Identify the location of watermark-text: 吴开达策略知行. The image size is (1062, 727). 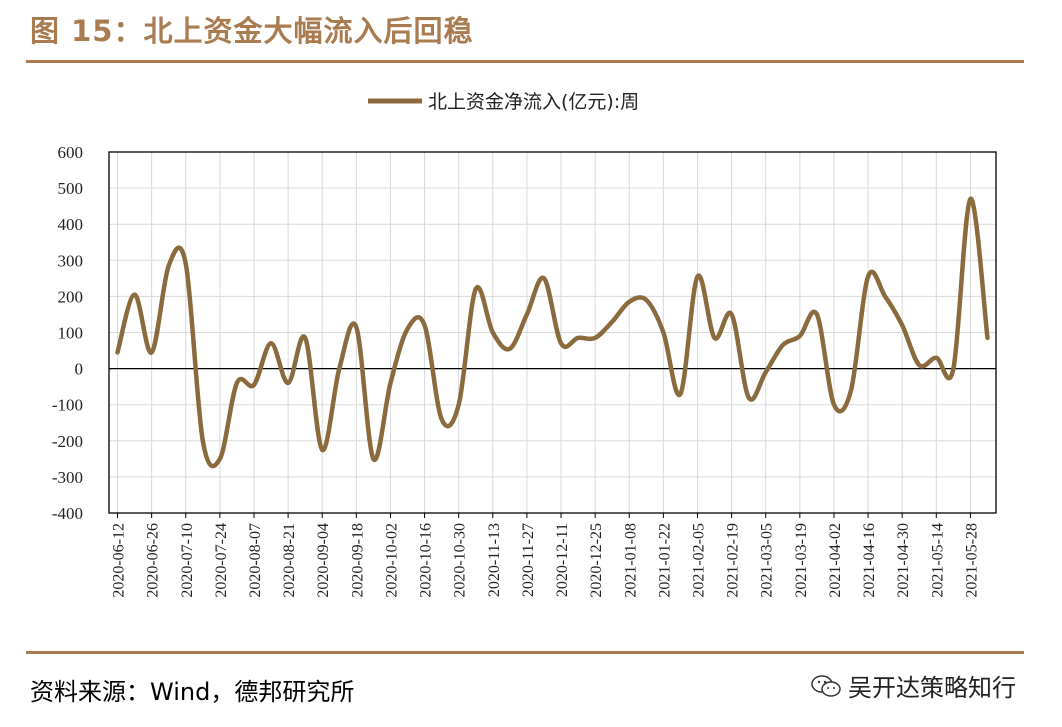
(932, 688).